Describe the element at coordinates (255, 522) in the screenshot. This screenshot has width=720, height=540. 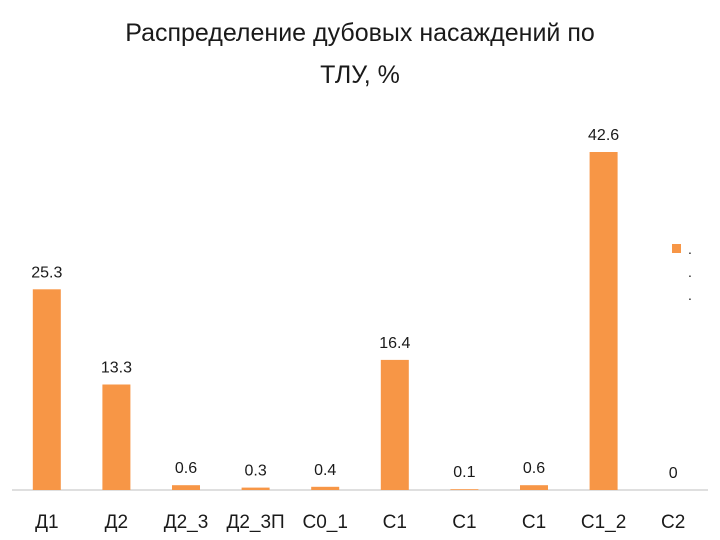
I see `x-label-4: Д2_3П` at that location.